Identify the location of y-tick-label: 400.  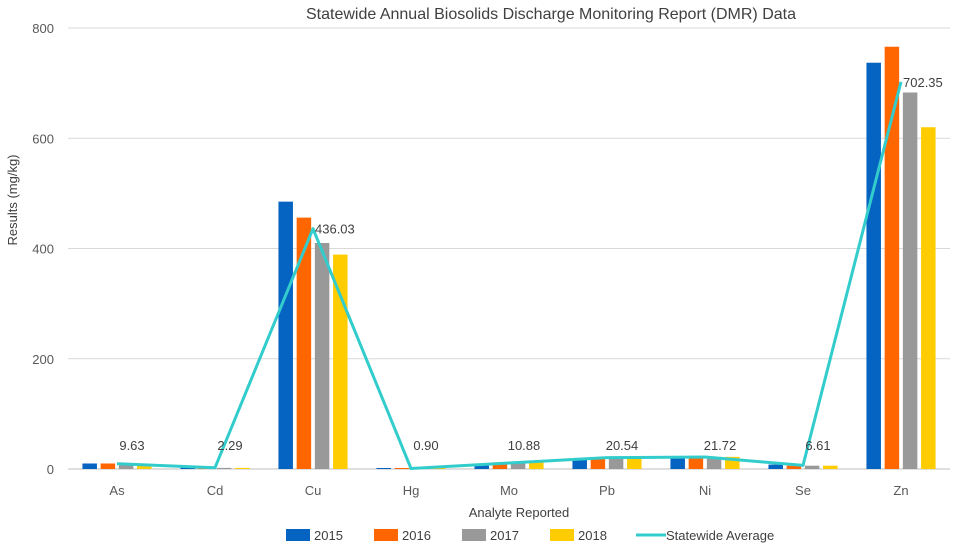
(43, 249).